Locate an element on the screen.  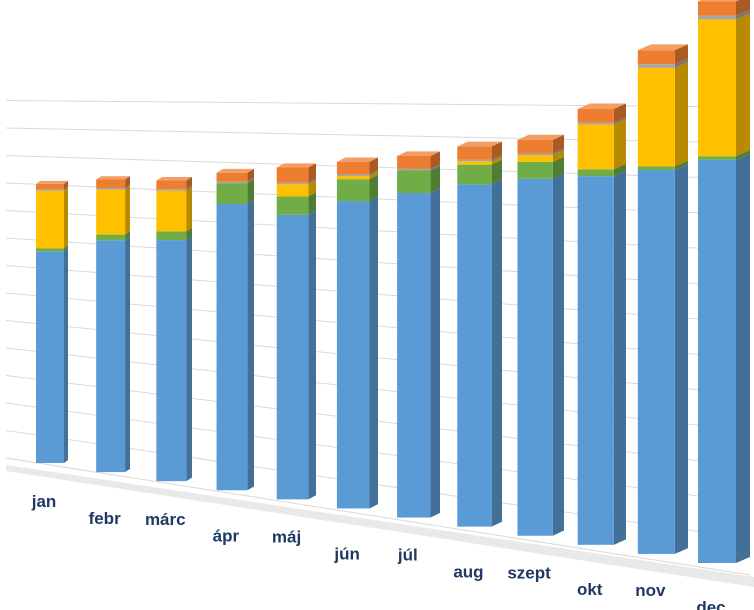
x-tick-label: febr is located at coordinates (105, 518).